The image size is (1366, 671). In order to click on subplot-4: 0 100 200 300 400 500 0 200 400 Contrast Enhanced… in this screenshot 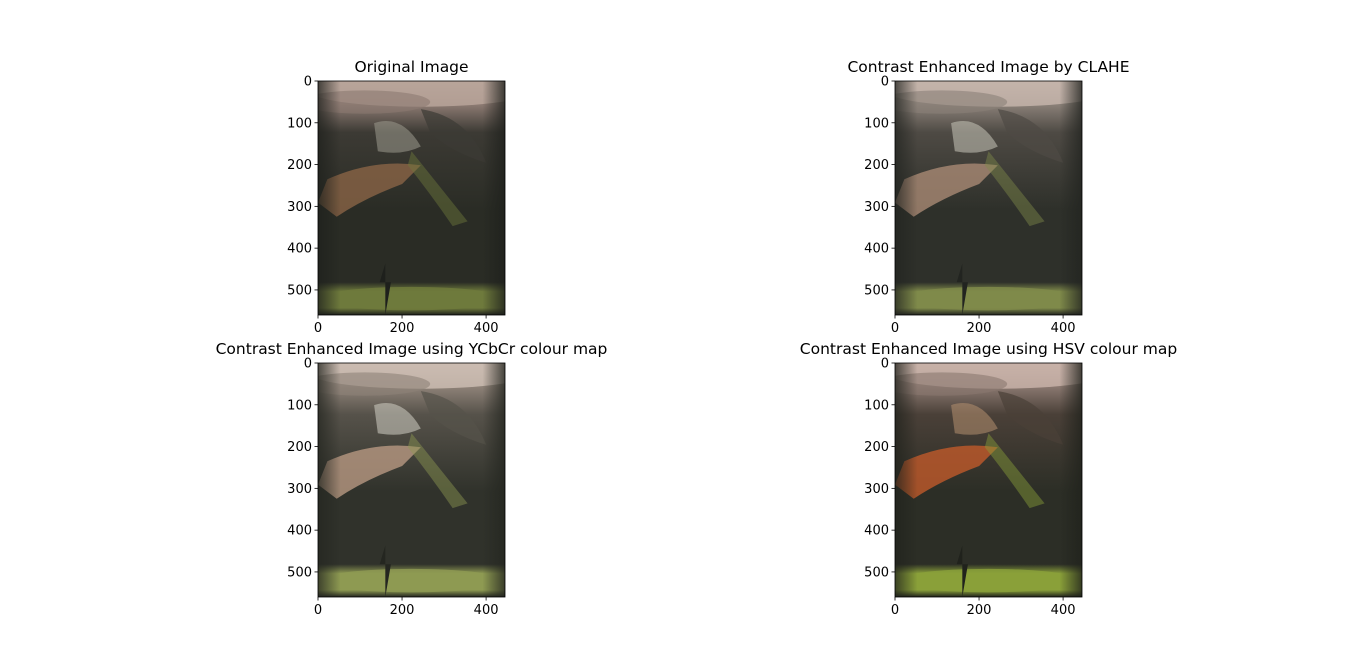, I will do `click(988, 479)`.